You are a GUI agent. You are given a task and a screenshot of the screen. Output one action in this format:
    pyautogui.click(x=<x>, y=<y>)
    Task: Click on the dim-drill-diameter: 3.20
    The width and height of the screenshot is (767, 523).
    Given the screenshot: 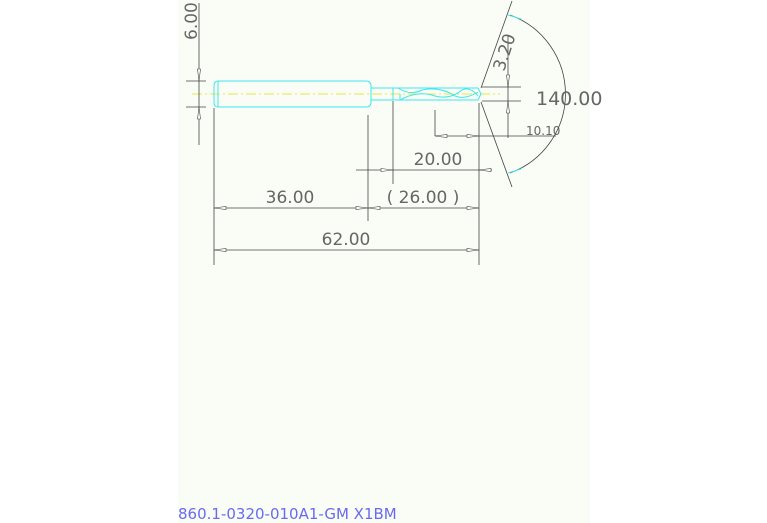 What is the action you would take?
    pyautogui.click(x=501, y=84)
    